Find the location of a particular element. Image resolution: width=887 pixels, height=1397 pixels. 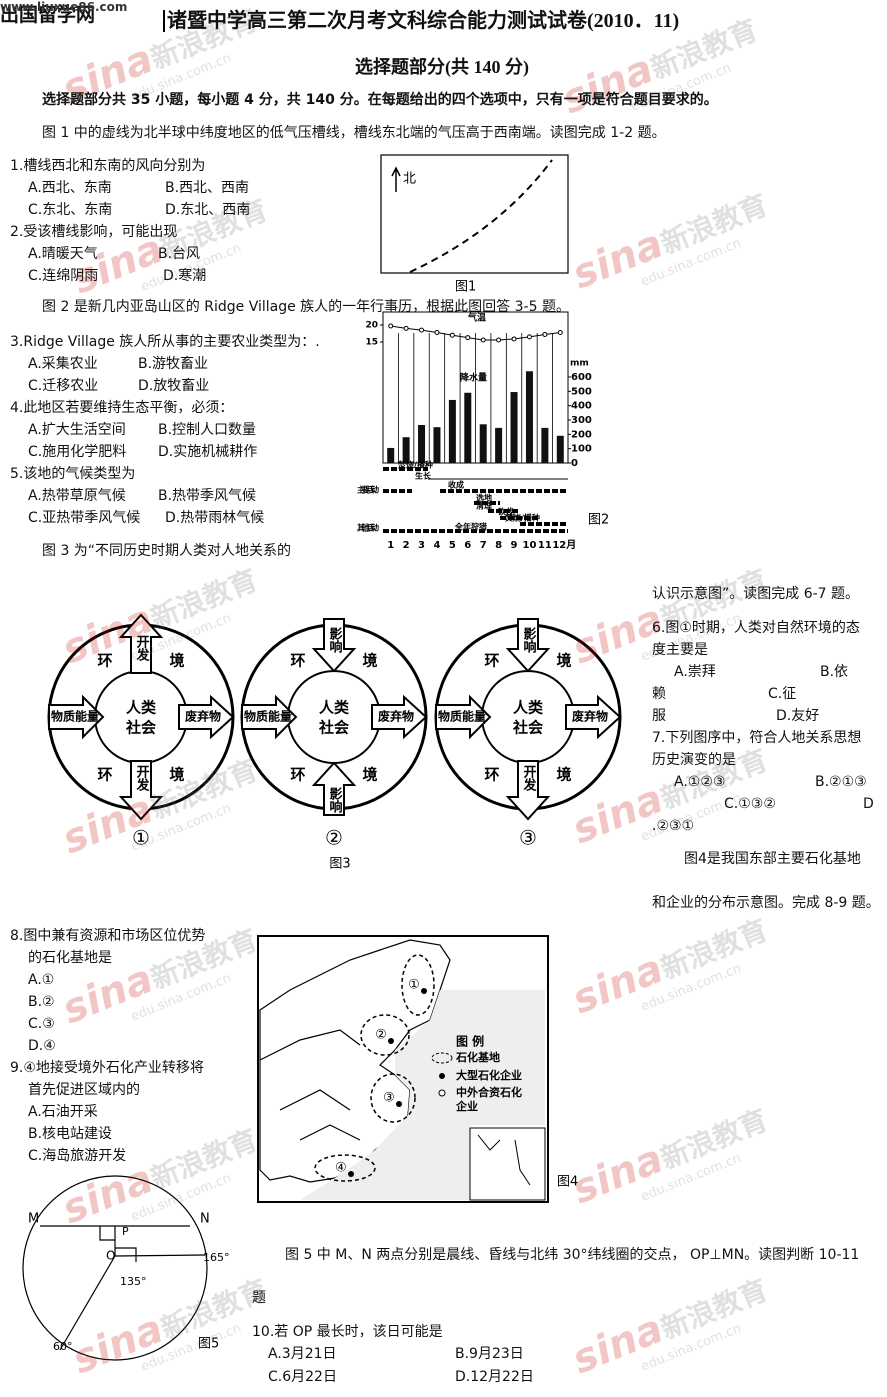

text-line: D.寒潮 is located at coordinates (185, 276).